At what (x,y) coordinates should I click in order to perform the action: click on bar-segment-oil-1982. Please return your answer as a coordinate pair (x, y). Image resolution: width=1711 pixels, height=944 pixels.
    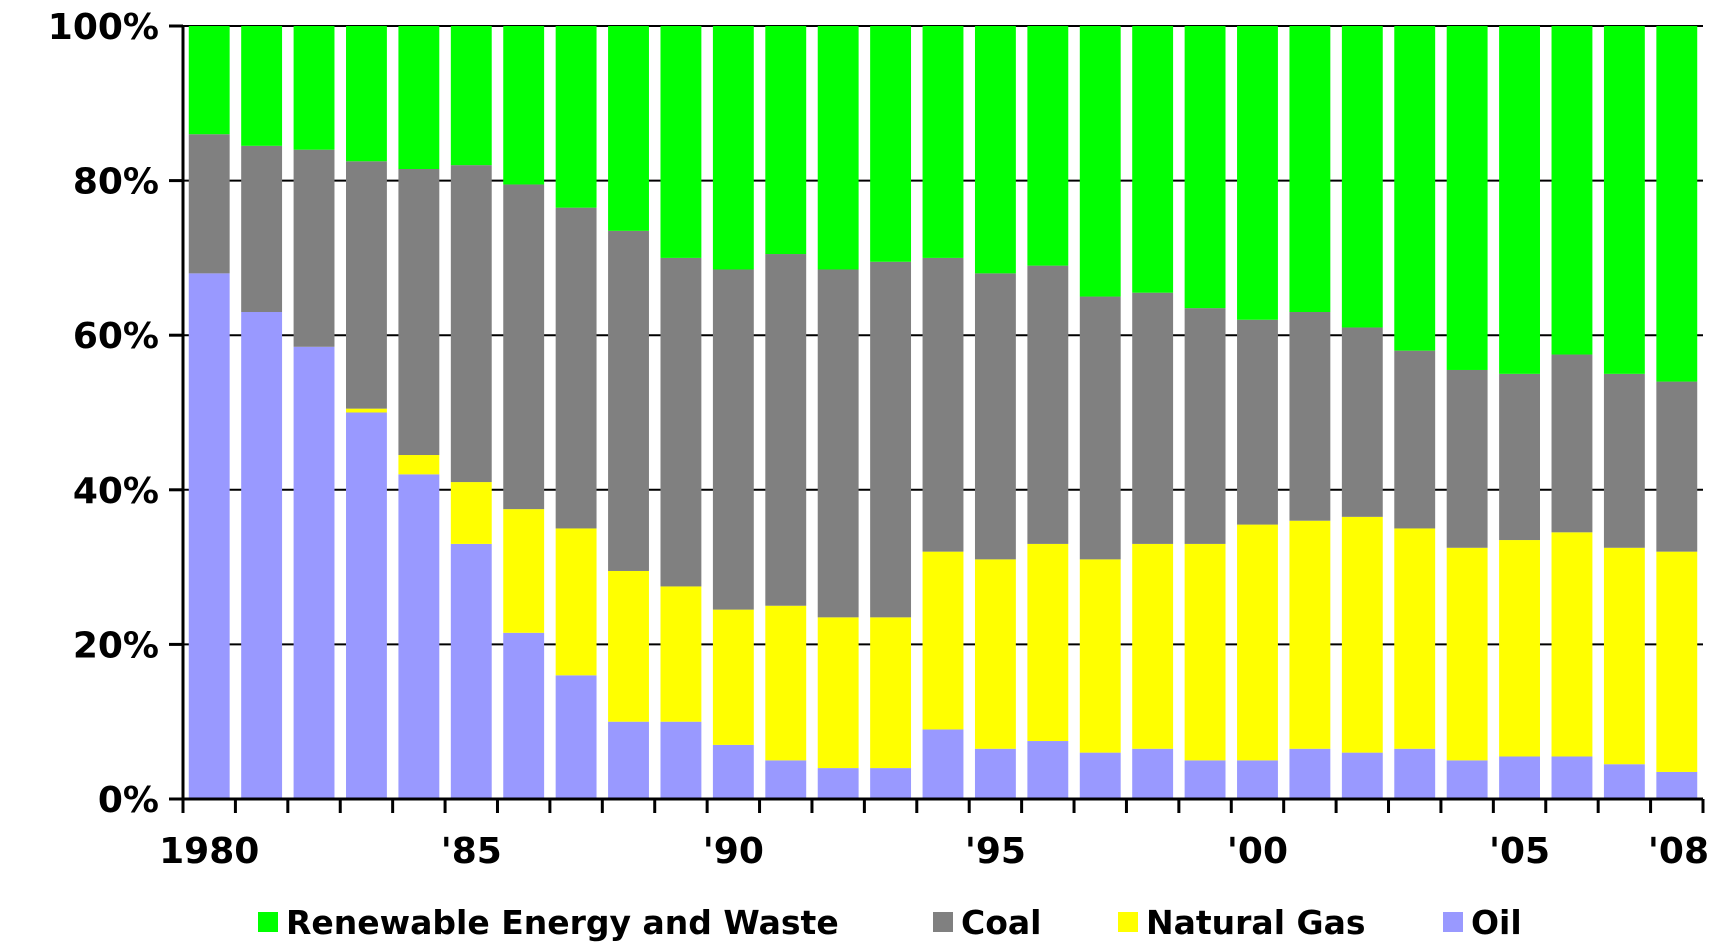
    Looking at the image, I should click on (314, 572).